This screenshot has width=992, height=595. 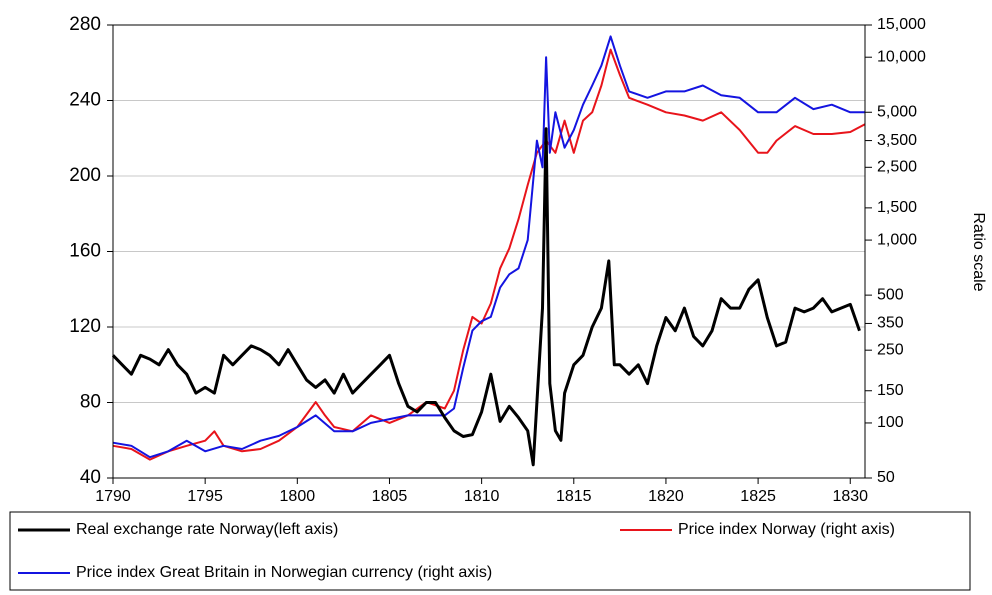 What do you see at coordinates (490, 551) in the screenshot?
I see `legend-box` at bounding box center [490, 551].